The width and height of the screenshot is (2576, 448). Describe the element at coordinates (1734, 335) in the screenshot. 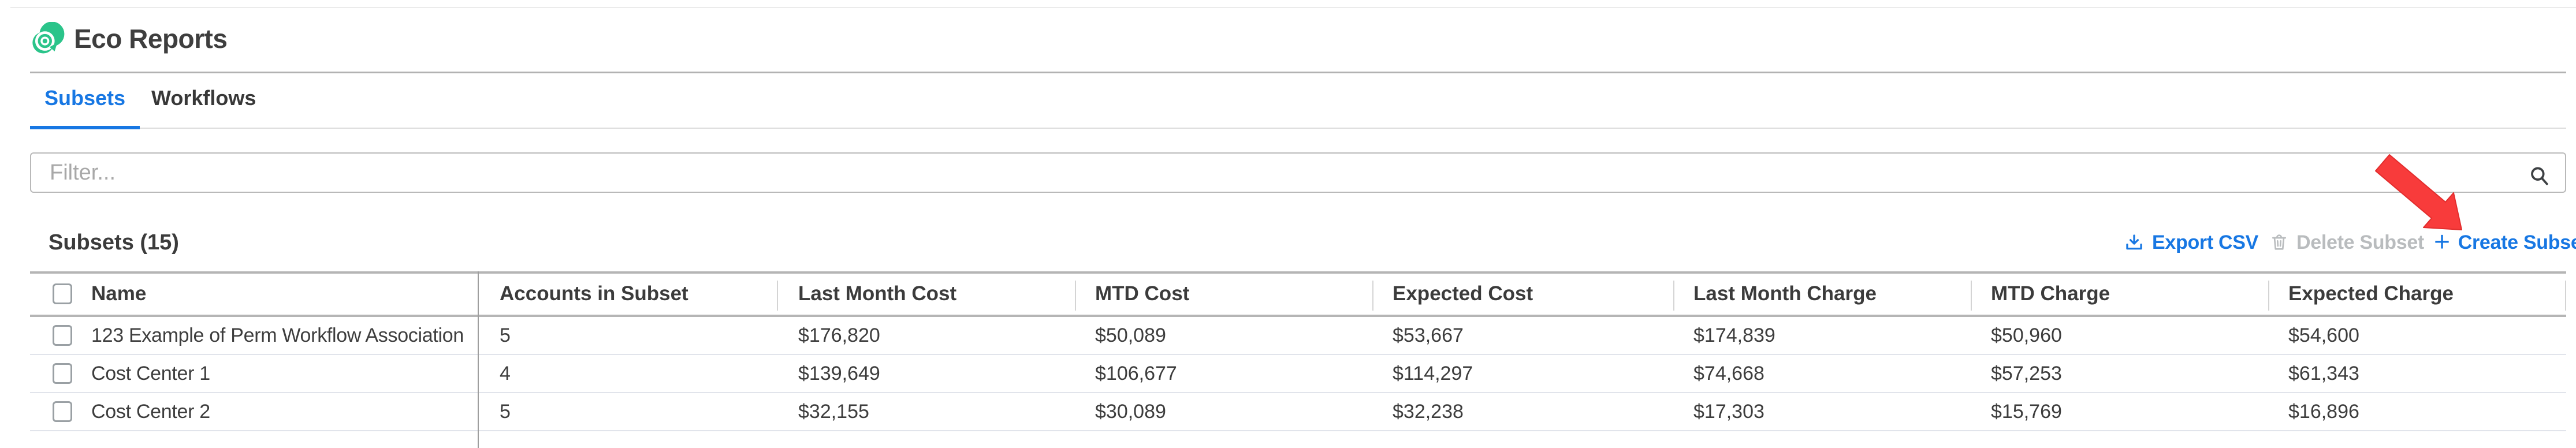

I see `last-month-charge-value: $174,839` at that location.